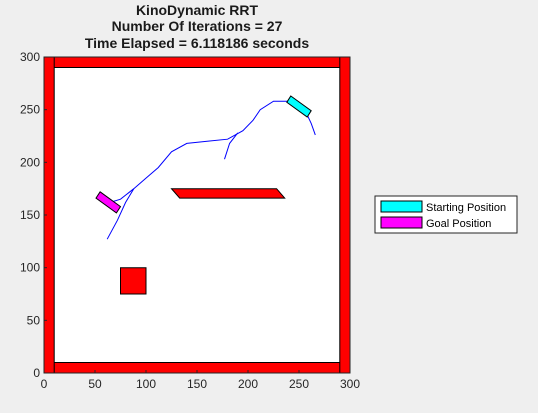 Image resolution: width=538 pixels, height=413 pixels. What do you see at coordinates (401, 222) in the screenshot?
I see `legend-swatch-goal` at bounding box center [401, 222].